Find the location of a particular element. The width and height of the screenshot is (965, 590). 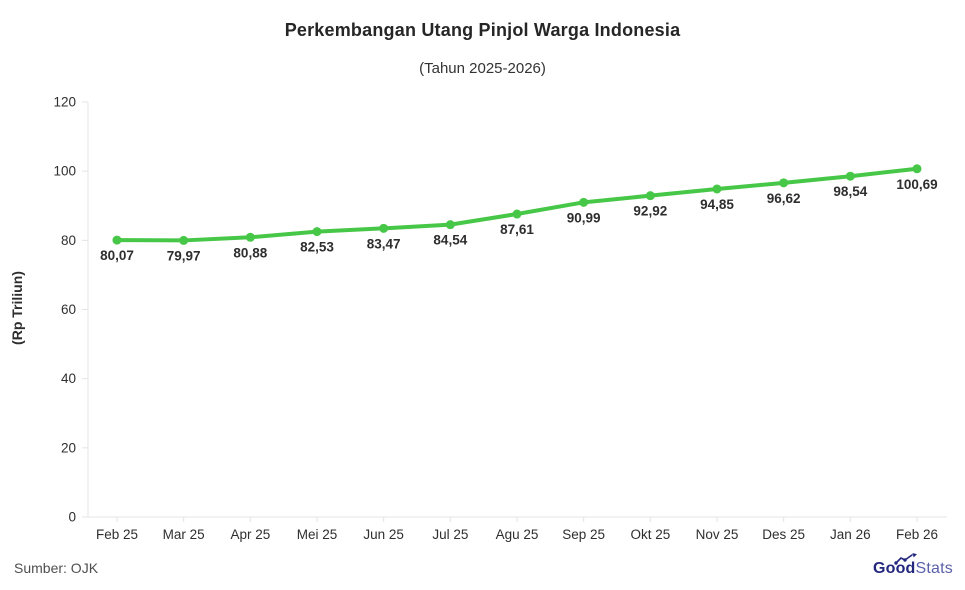

data-point-label: 80,88 is located at coordinates (250, 252).